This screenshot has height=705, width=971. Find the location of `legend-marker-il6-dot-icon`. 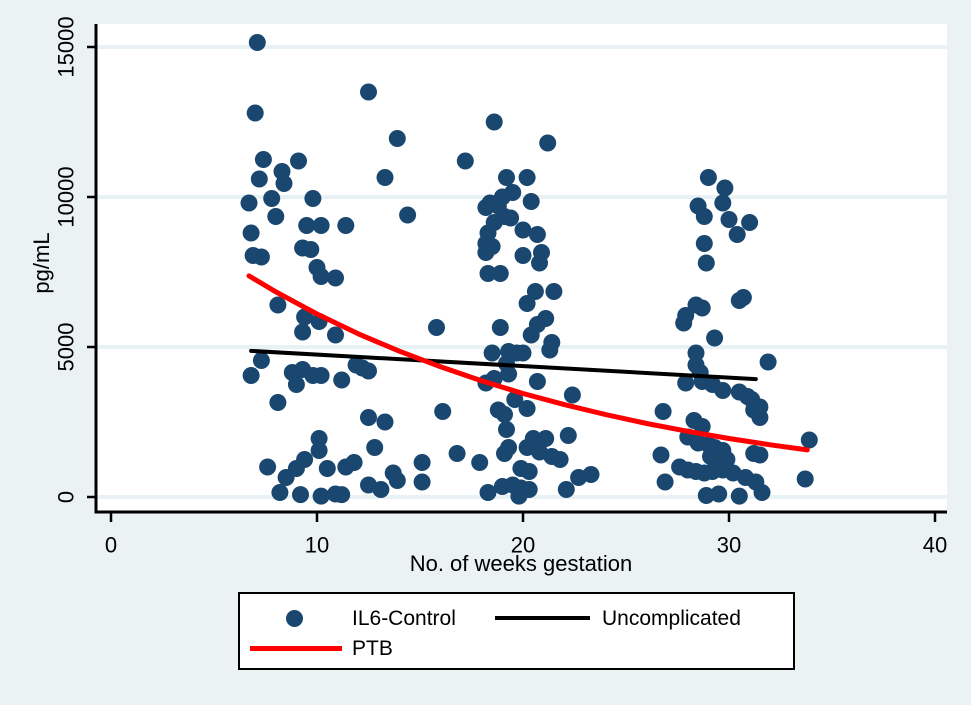

legend-marker-il6-dot-icon is located at coordinates (294, 618).